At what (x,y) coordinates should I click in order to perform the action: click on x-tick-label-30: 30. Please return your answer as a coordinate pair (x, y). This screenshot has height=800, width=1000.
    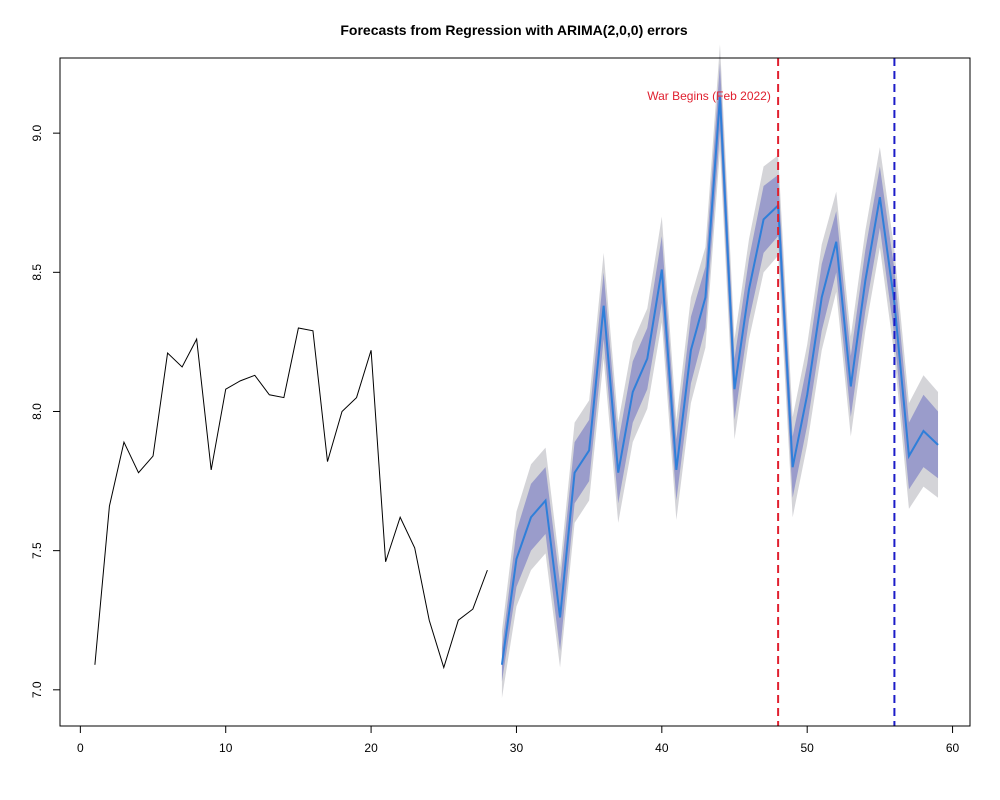
    Looking at the image, I should click on (517, 748).